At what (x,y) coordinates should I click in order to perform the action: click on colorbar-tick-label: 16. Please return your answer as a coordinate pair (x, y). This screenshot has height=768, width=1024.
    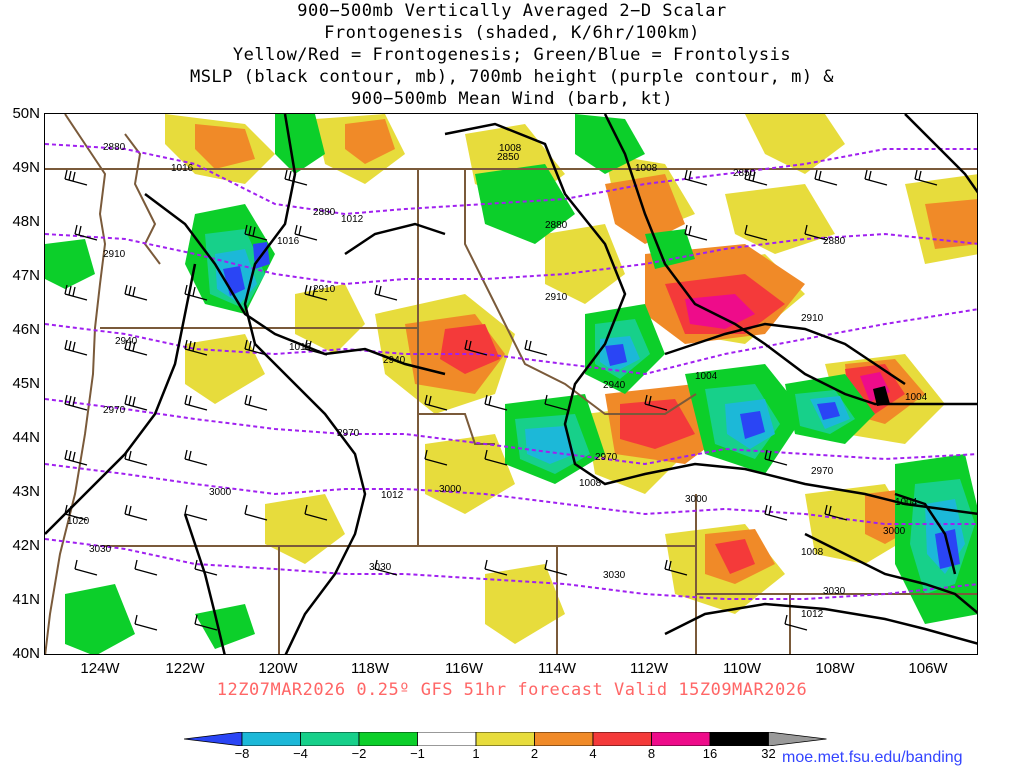
    Looking at the image, I should click on (710, 753).